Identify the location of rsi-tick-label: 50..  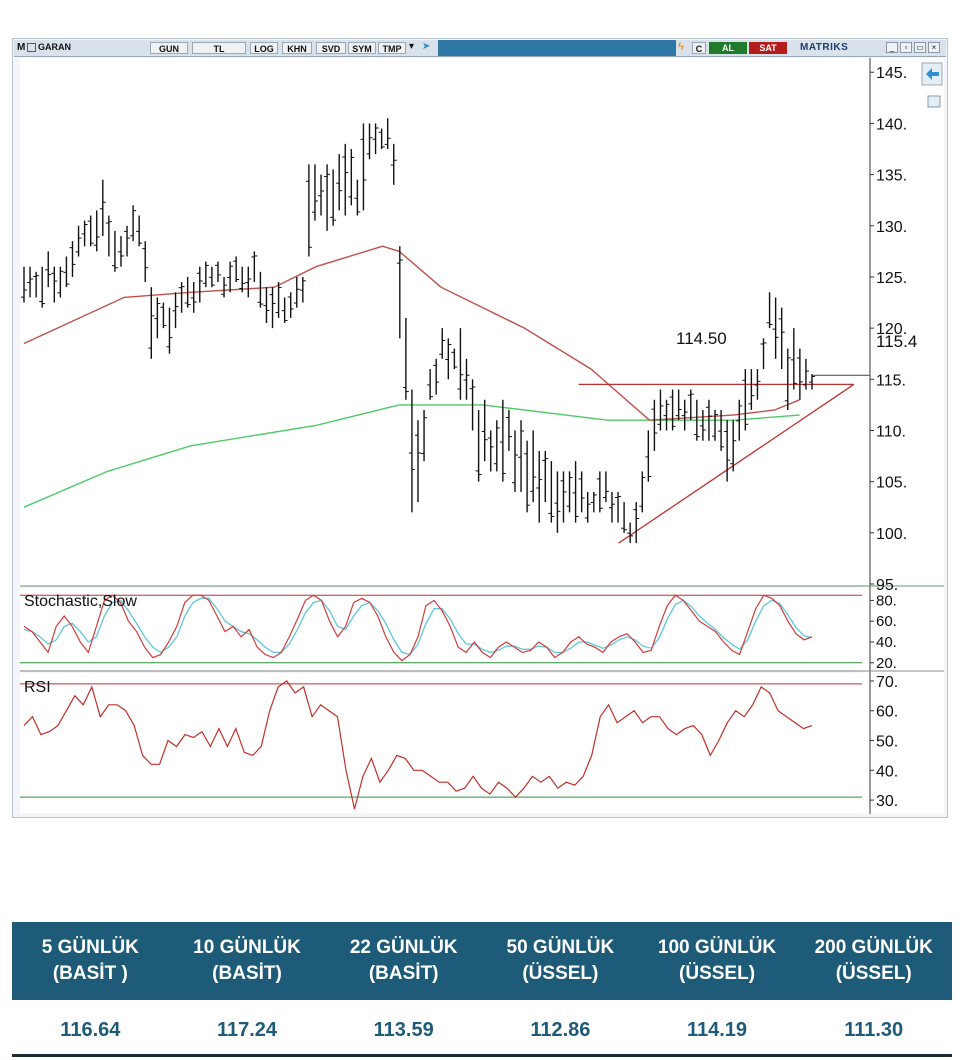
(887, 742).